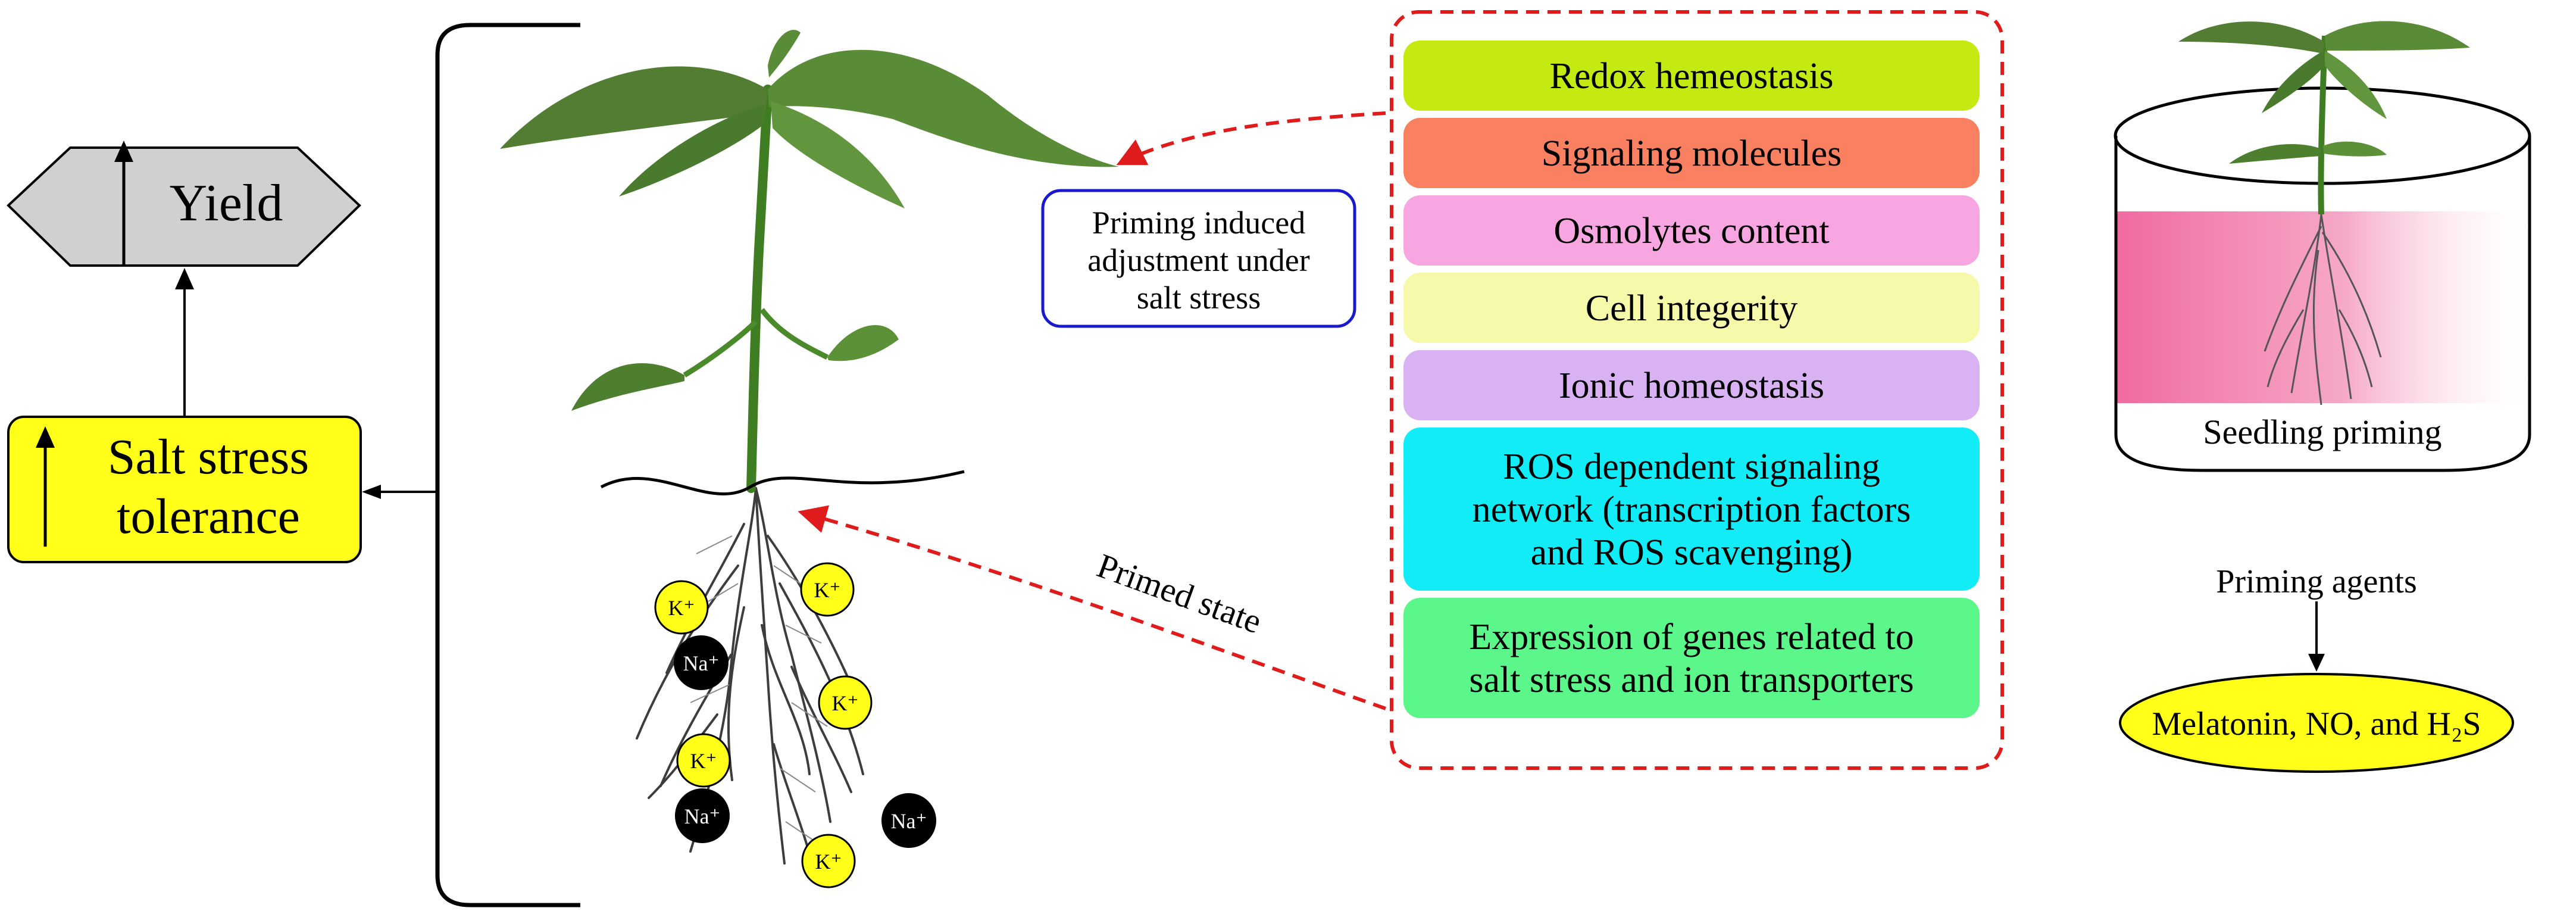 Image resolution: width=2576 pixels, height=914 pixels. I want to click on bracket, so click(507, 465).